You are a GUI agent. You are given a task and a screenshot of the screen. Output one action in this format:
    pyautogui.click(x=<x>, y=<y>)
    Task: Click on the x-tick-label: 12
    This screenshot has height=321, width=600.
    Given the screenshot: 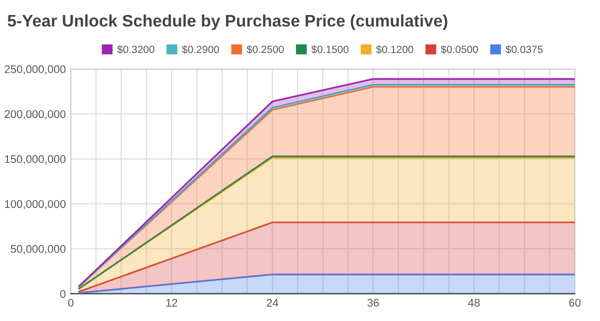 What is the action you would take?
    pyautogui.click(x=172, y=302)
    